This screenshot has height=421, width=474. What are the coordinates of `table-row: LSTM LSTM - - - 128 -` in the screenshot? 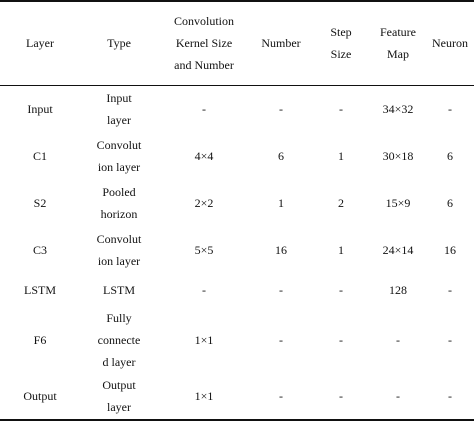 It's located at (237, 290).